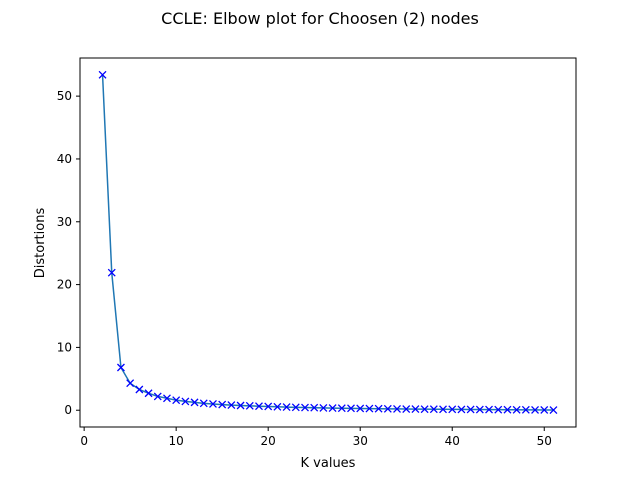 The width and height of the screenshot is (640, 480). Describe the element at coordinates (316, 437) in the screenshot. I see `x-axis: 0 10 20 30 40 50` at that location.